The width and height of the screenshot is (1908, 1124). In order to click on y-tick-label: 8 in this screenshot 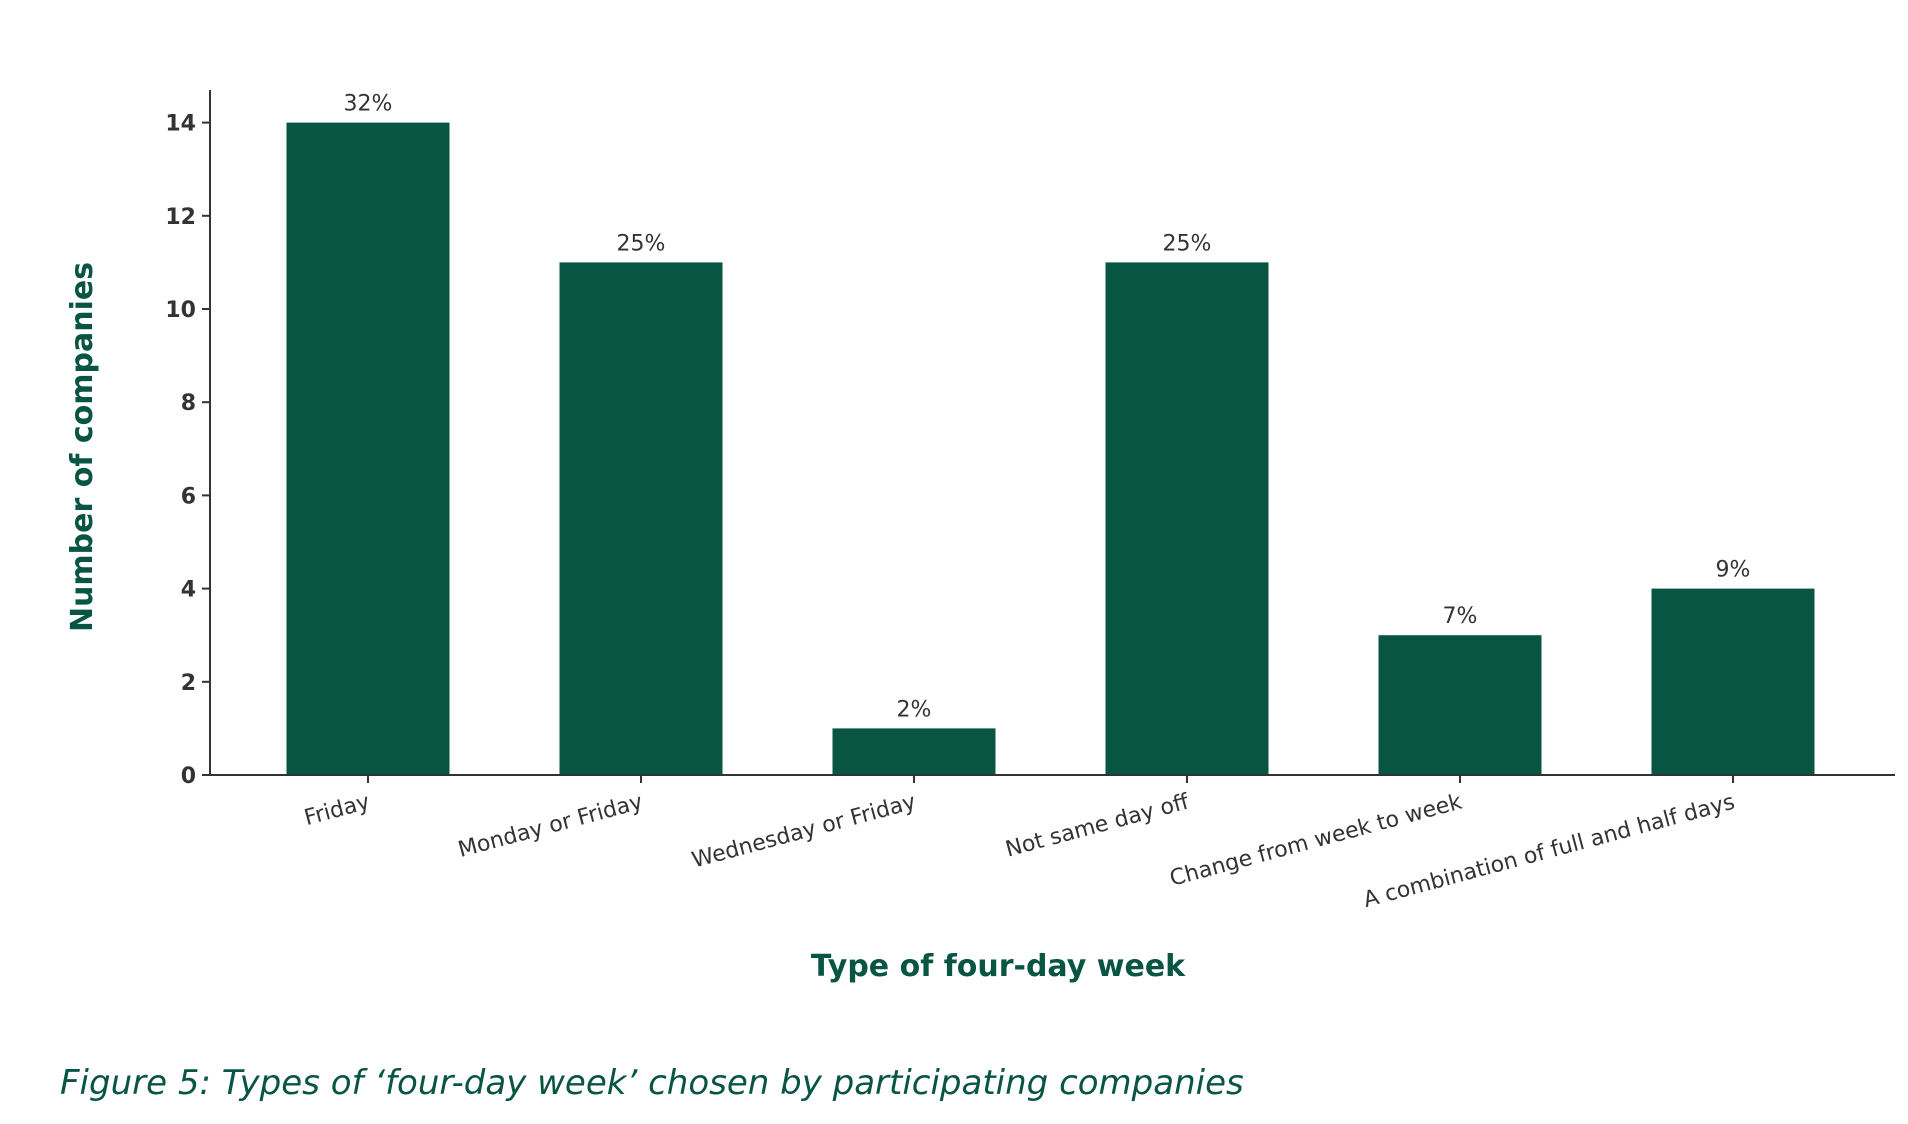, I will do `click(188, 403)`.